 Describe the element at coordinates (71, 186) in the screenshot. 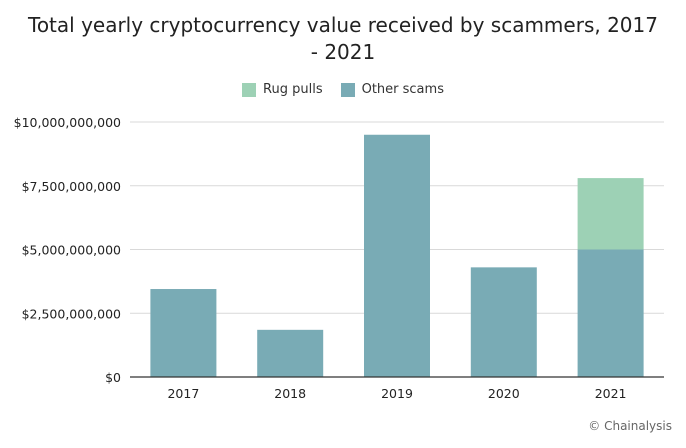

I see `y-tick-label: $7,500,000,000` at that location.